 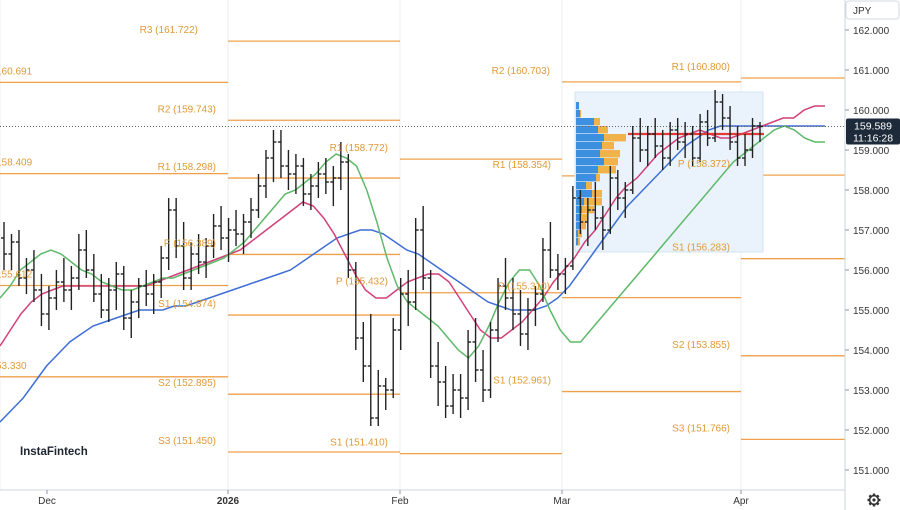 What do you see at coordinates (701, 345) in the screenshot?
I see `pivot-label: S2 (153.855)` at bounding box center [701, 345].